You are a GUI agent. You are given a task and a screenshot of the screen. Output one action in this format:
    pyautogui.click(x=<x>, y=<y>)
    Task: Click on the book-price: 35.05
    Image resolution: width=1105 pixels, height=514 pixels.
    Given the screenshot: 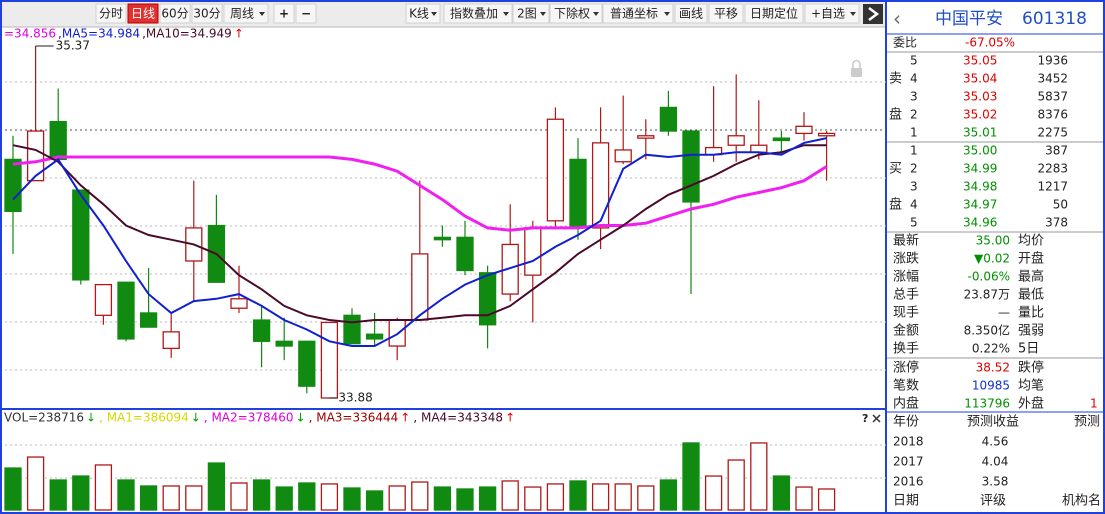 What is the action you would take?
    pyautogui.click(x=980, y=61)
    